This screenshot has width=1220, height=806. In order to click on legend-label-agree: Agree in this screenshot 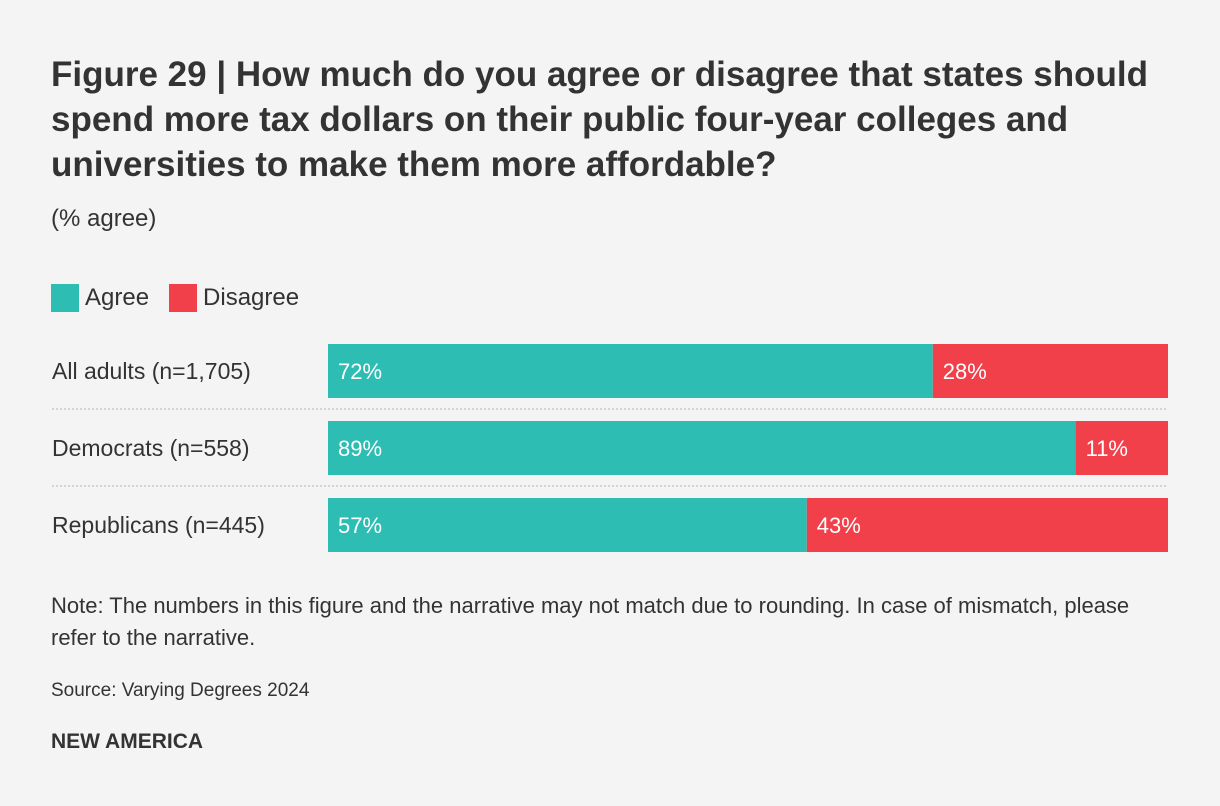, I will do `click(117, 297)`.